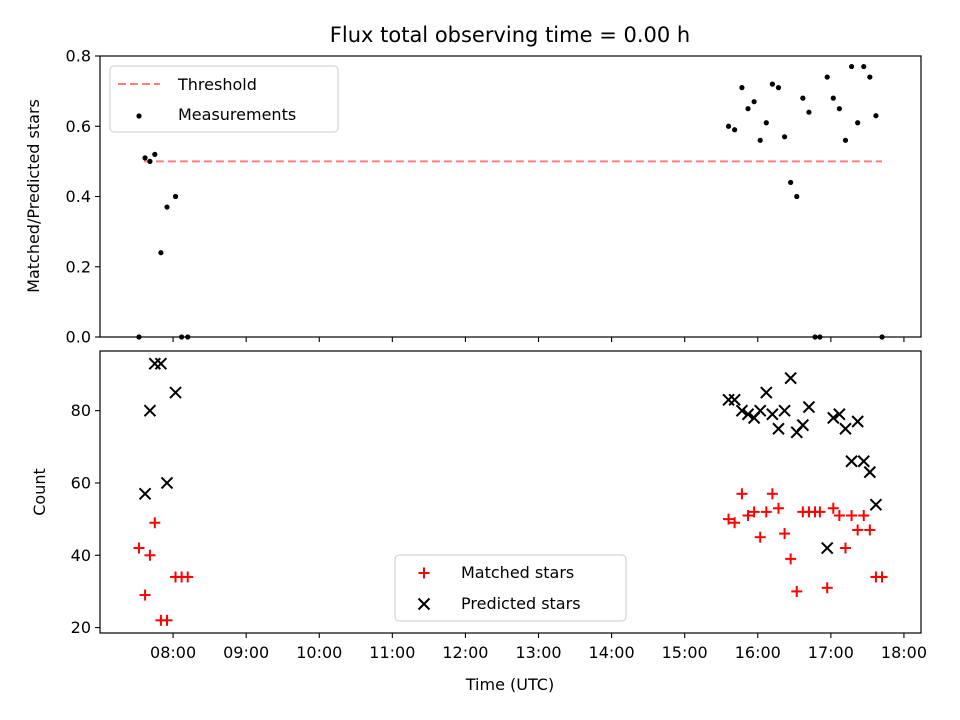 This screenshot has height=720, width=960. What do you see at coordinates (81, 627) in the screenshot?
I see `bottom-y-tick-label: 20` at bounding box center [81, 627].